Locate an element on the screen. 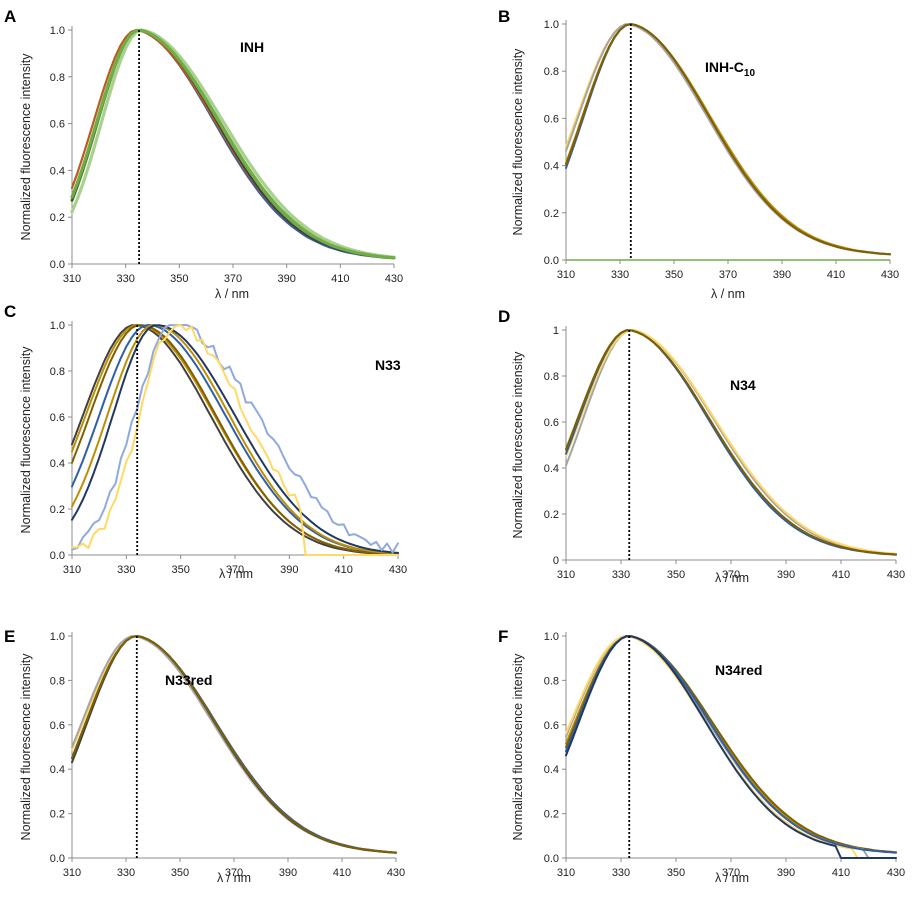 Image resolution: width=913 pixels, height=919 pixels. panel-title: N33red is located at coordinates (188, 680).